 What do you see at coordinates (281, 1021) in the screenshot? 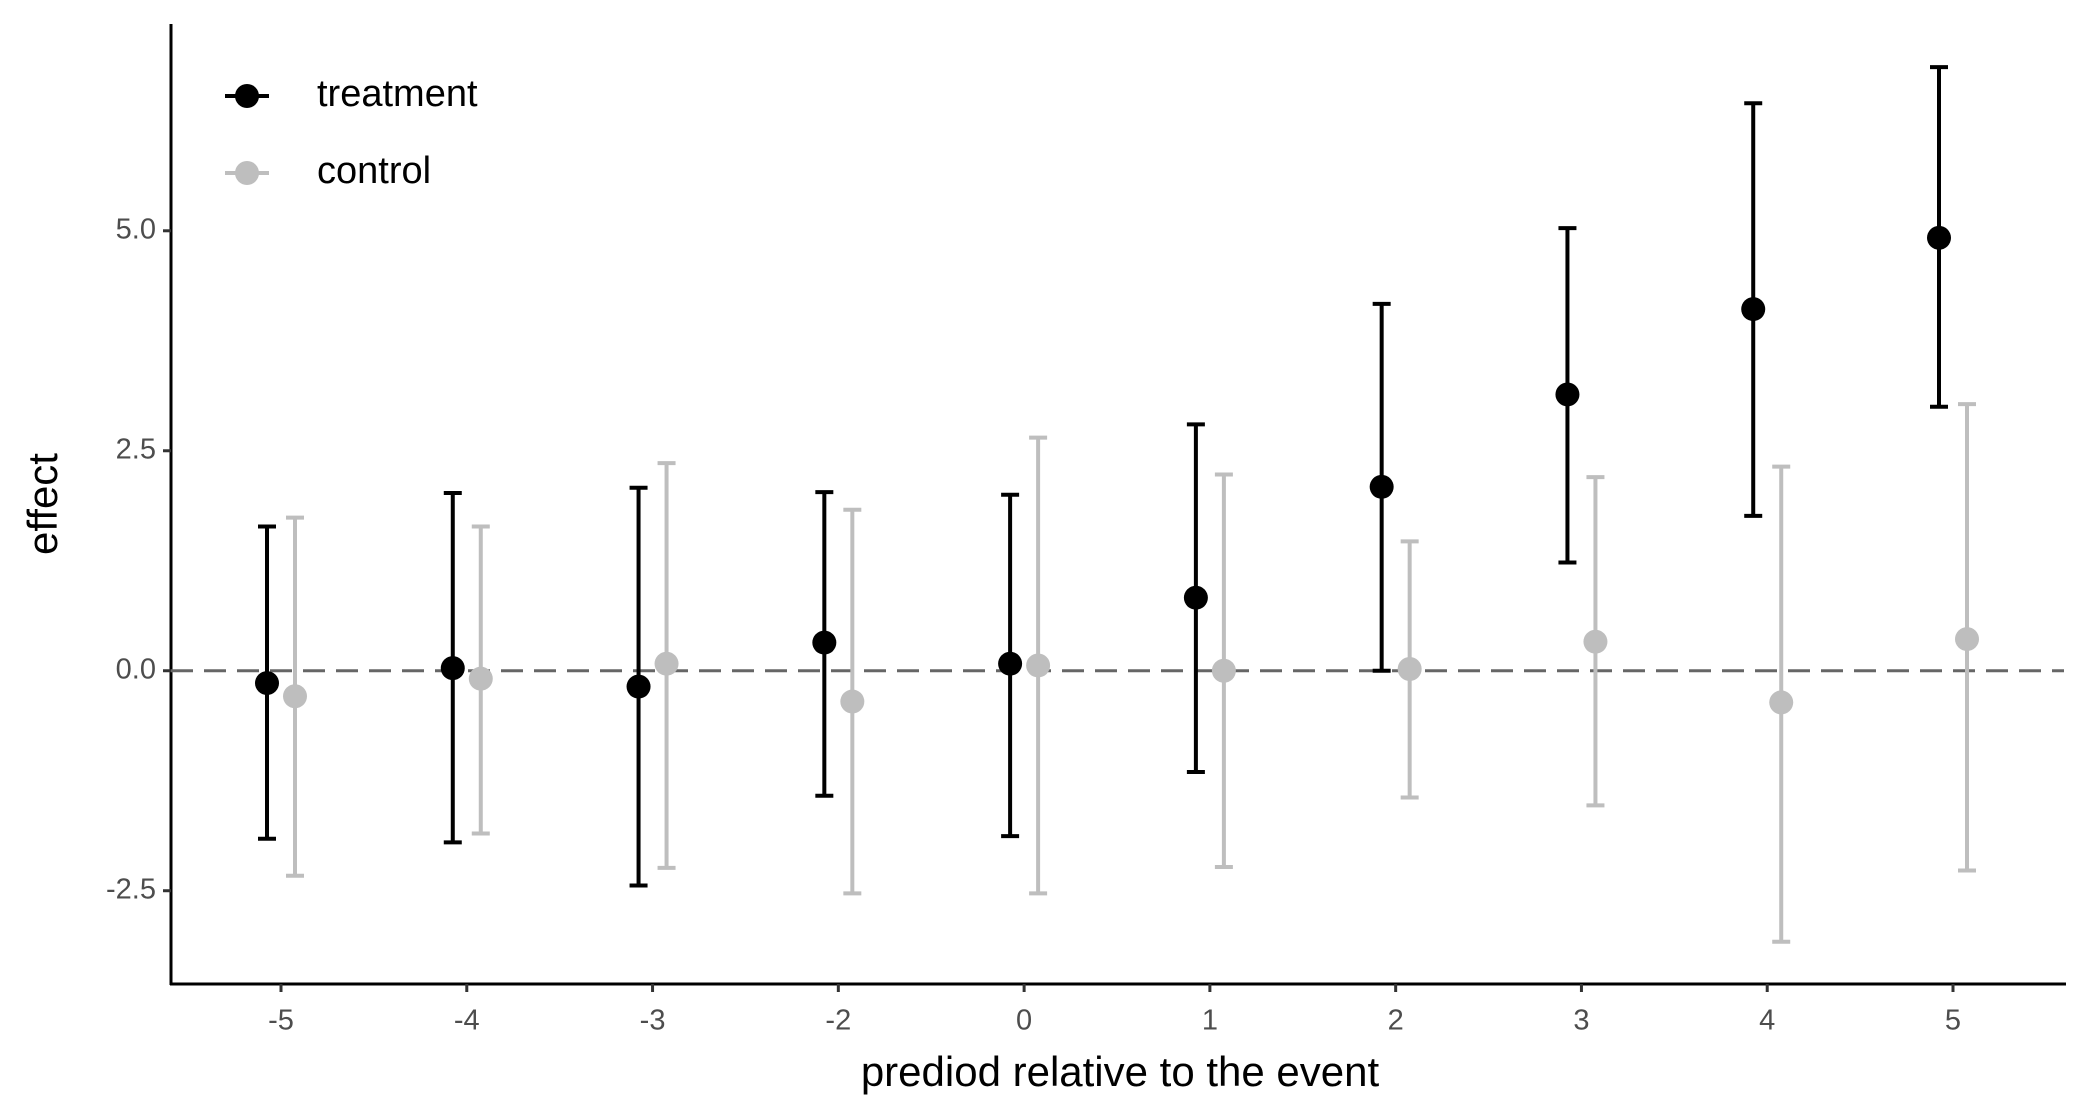
I see `x-tick-label: -5` at bounding box center [281, 1021].